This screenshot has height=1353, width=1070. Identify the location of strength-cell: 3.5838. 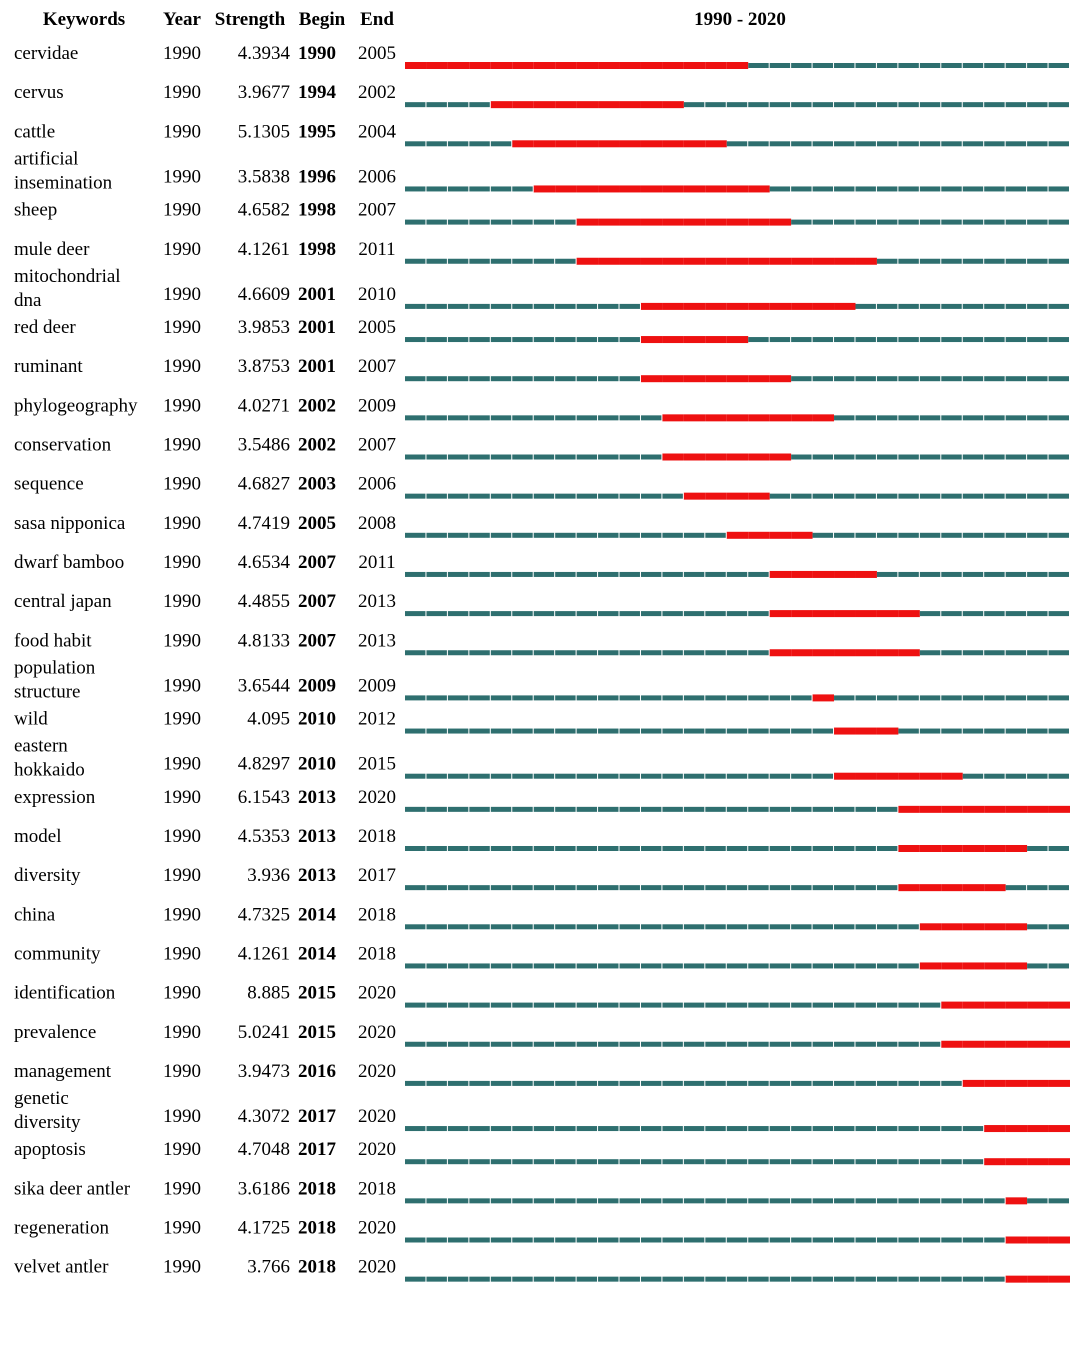
(264, 176).